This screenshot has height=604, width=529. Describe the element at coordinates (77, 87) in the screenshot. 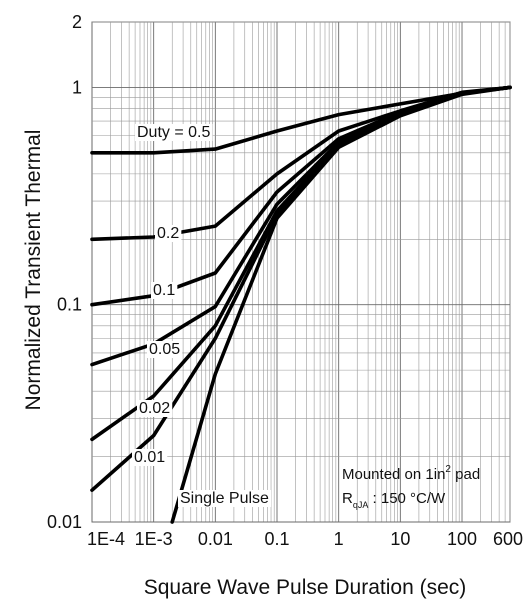

I see `y-tick-label: 1` at that location.